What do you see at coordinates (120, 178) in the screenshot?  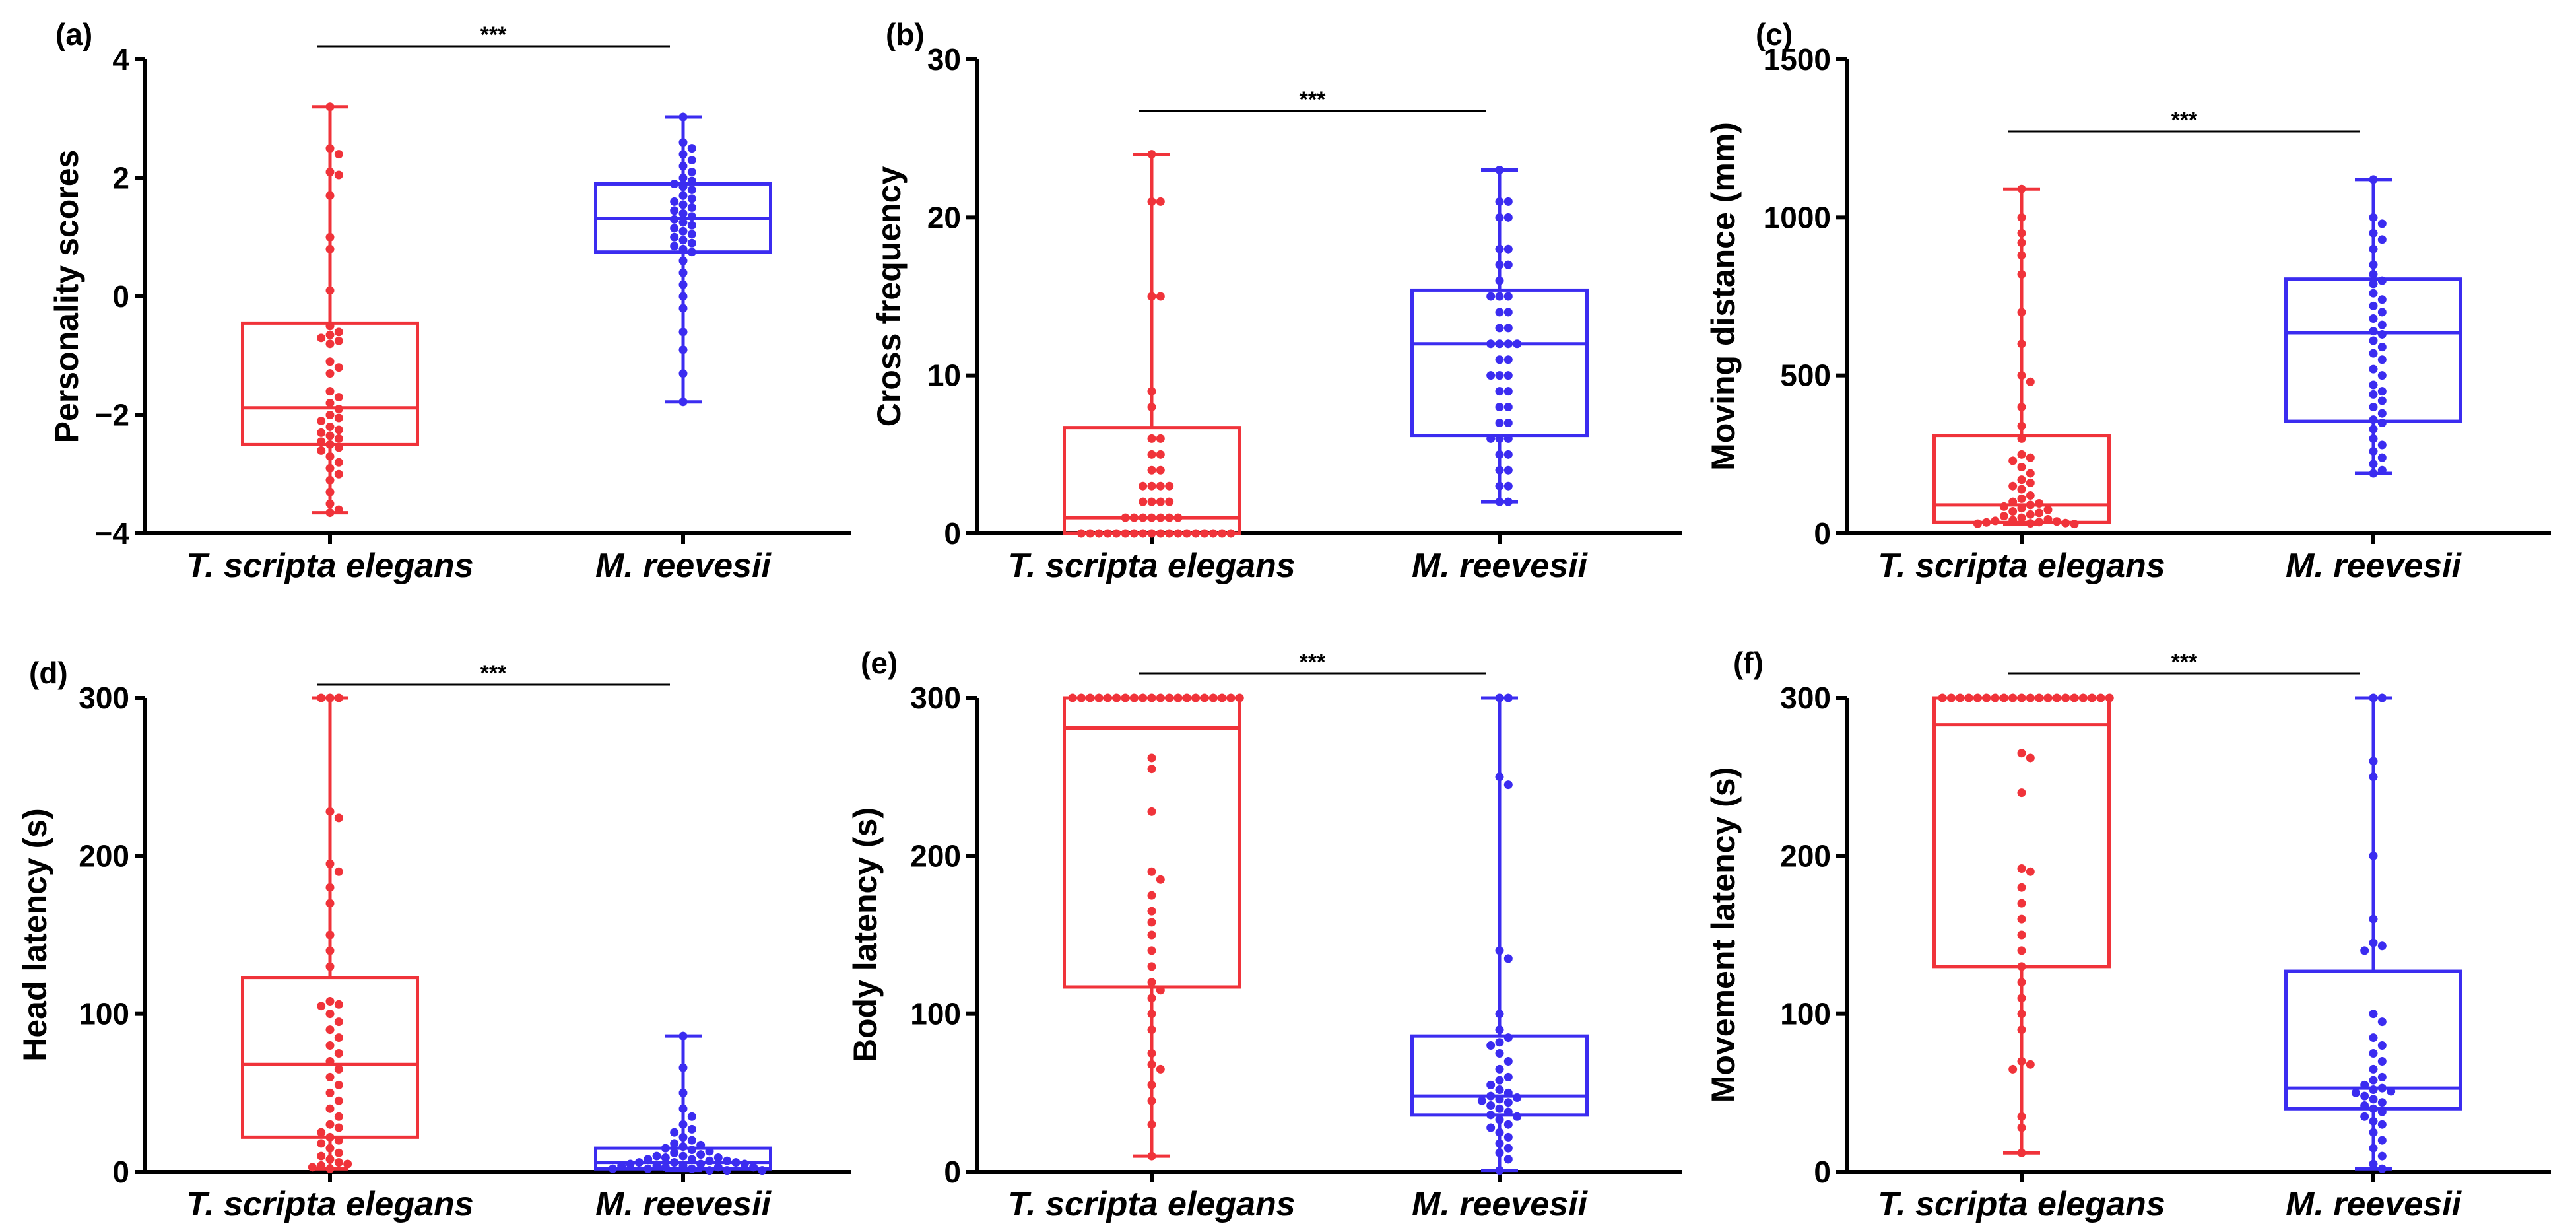 I see `y-tick-label: 2` at bounding box center [120, 178].